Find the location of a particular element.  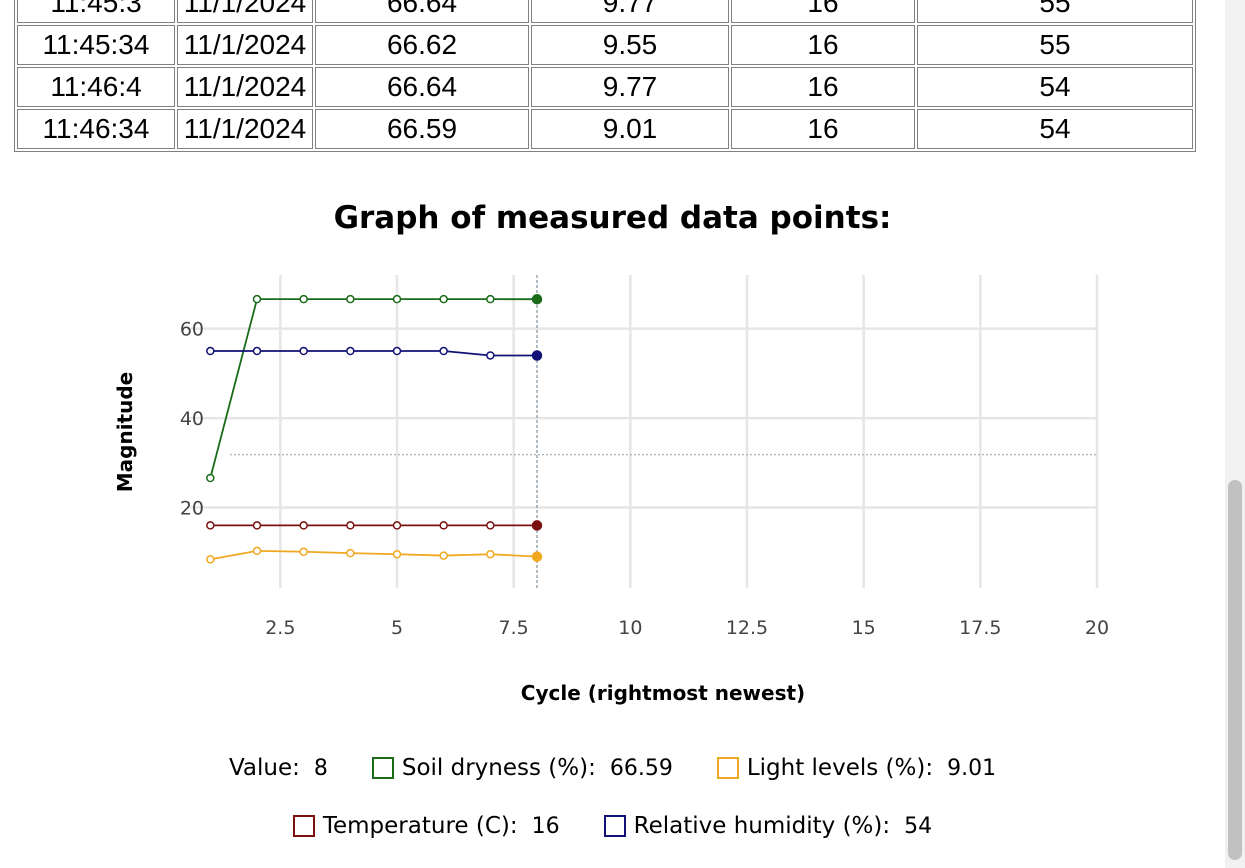

series is located at coordinates (374, 428).